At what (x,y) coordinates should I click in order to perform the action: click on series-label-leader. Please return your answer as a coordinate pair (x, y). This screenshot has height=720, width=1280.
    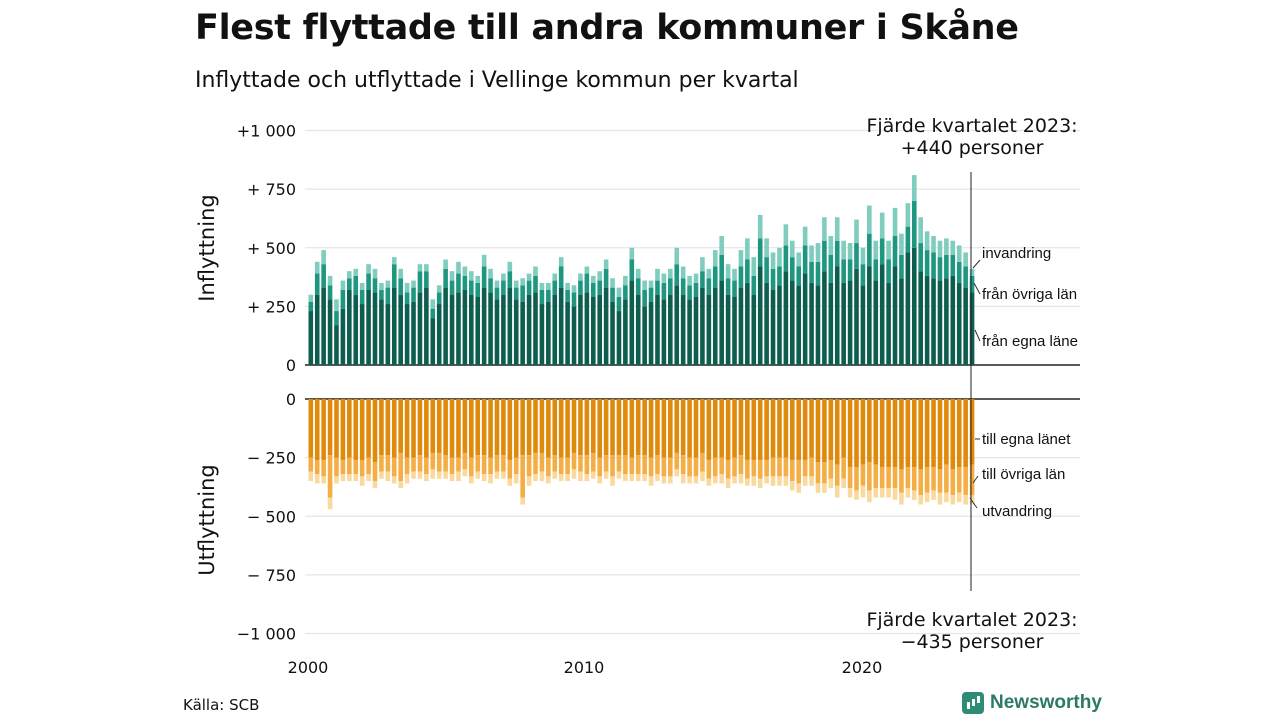
    Looking at the image, I should click on (977, 335).